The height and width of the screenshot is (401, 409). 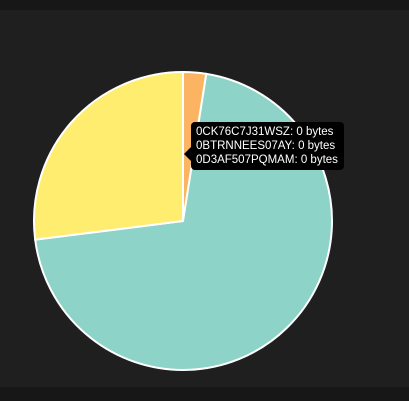 What do you see at coordinates (204, 5) in the screenshot?
I see `panel-top-bar` at bounding box center [204, 5].